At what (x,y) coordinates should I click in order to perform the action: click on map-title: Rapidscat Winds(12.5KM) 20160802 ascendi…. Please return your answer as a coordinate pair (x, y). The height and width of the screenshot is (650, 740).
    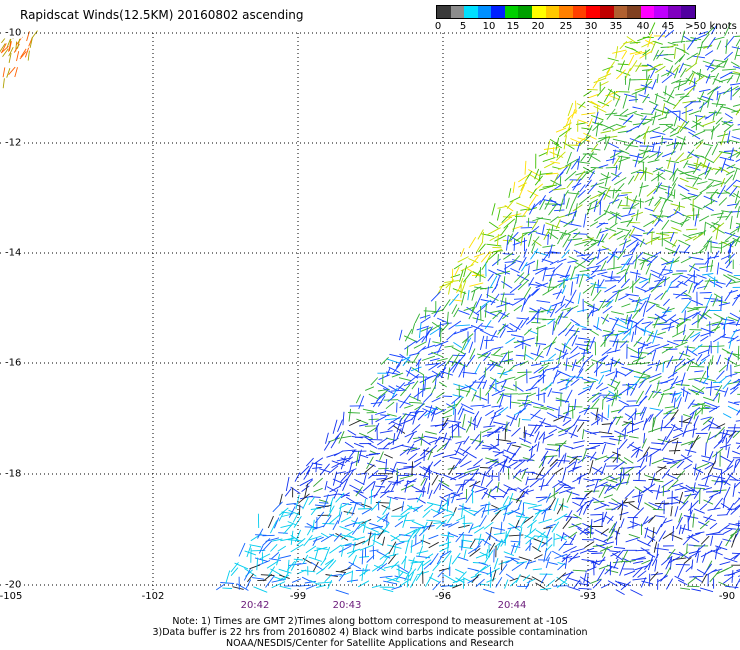
    Looking at the image, I should click on (162, 15).